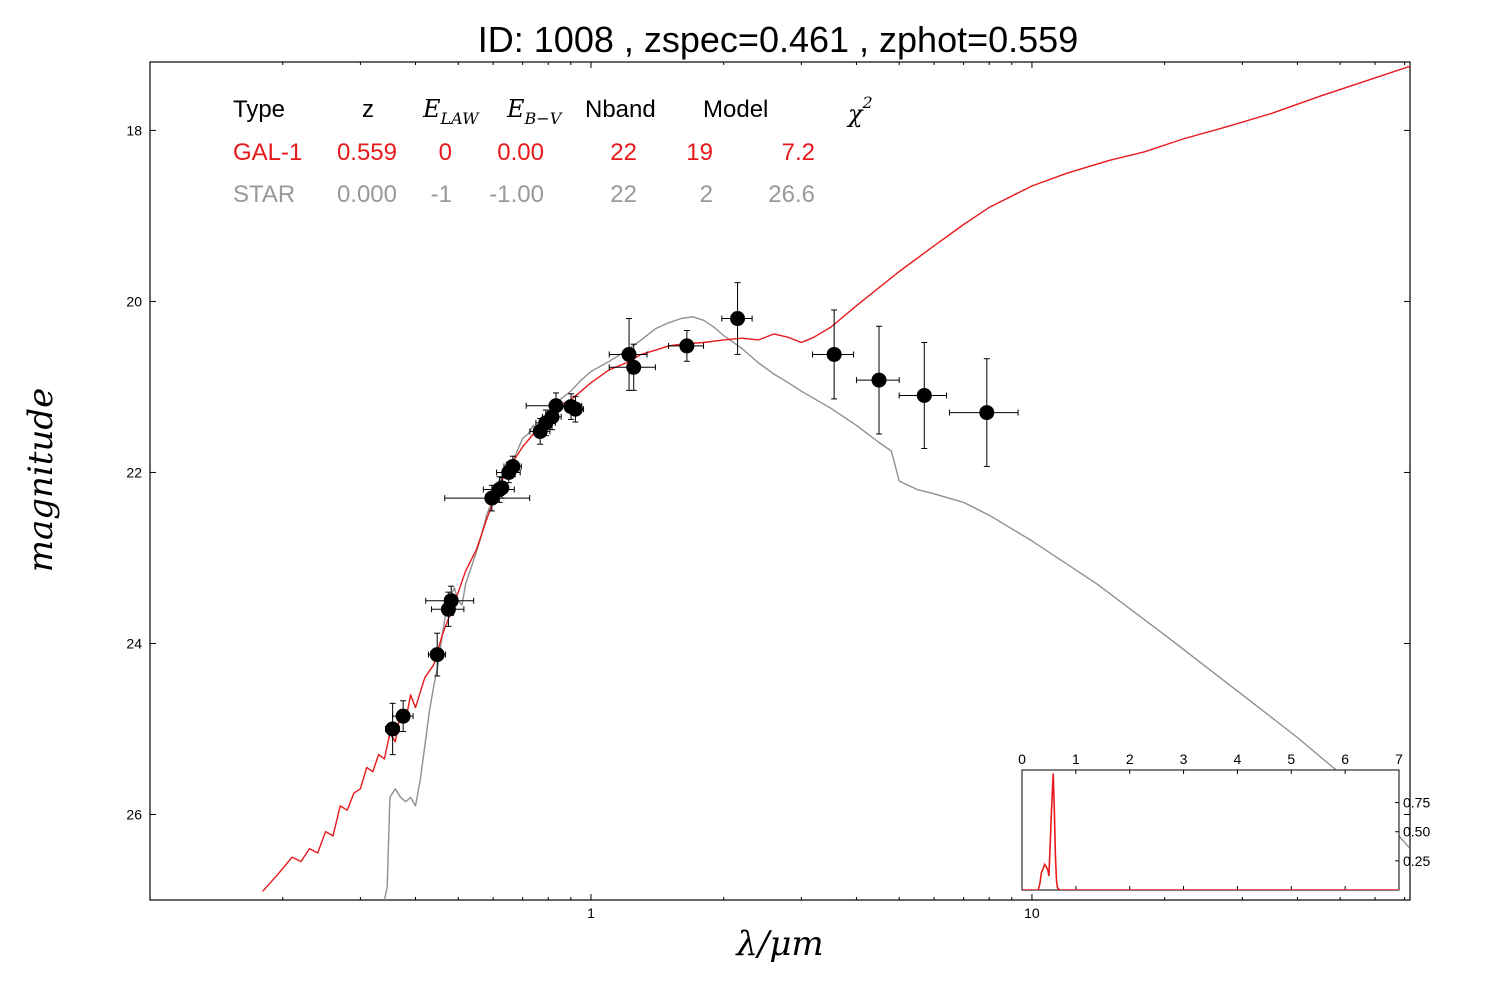 The width and height of the screenshot is (1500, 1000). I want to click on y-tick-label: 24, so click(134, 643).